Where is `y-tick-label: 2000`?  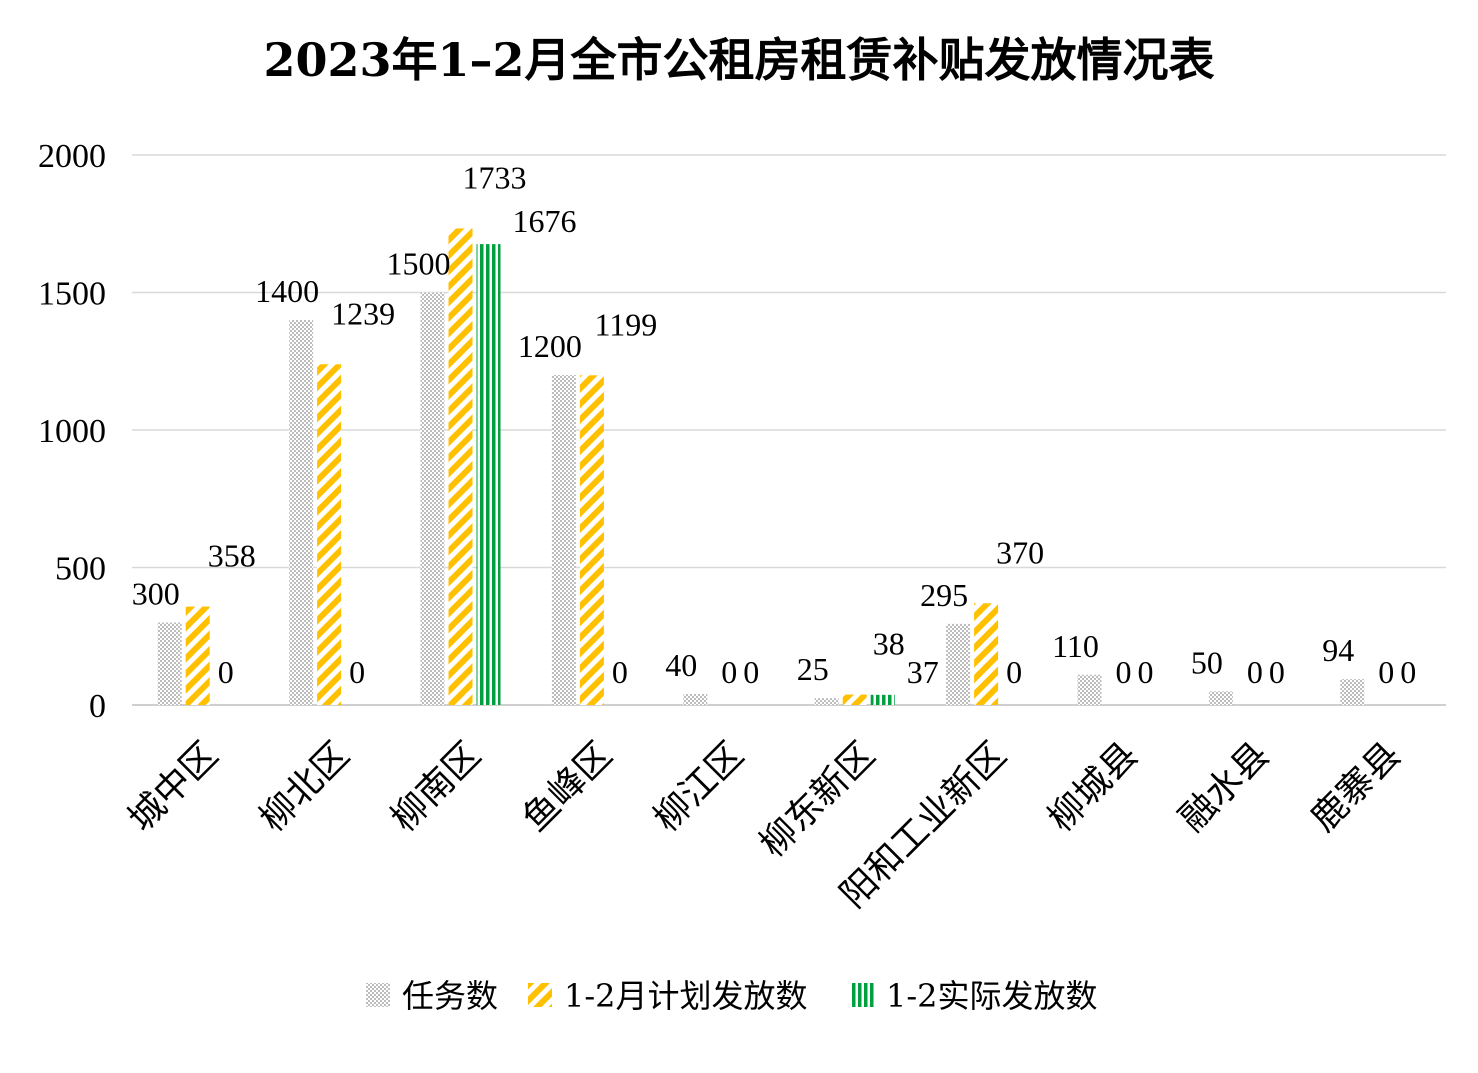 y-tick-label: 2000 is located at coordinates (72, 156).